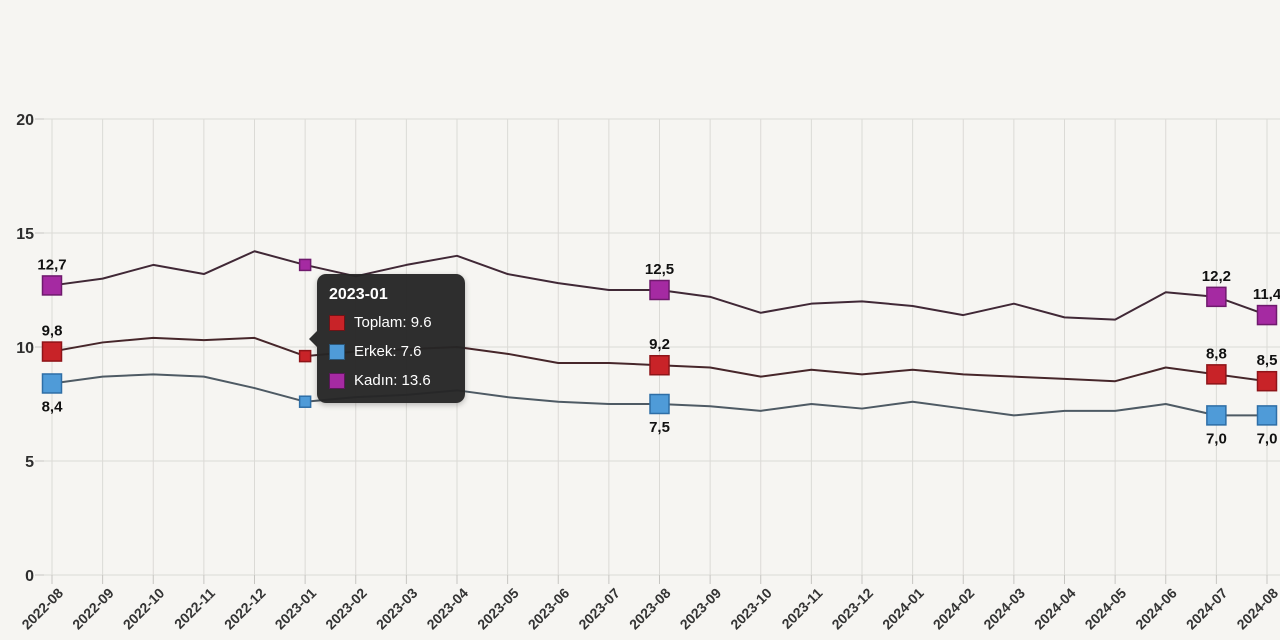 The width and height of the screenshot is (1280, 640). Describe the element at coordinates (659, 269) in the screenshot. I see `kadin-data-label: 12,5` at that location.